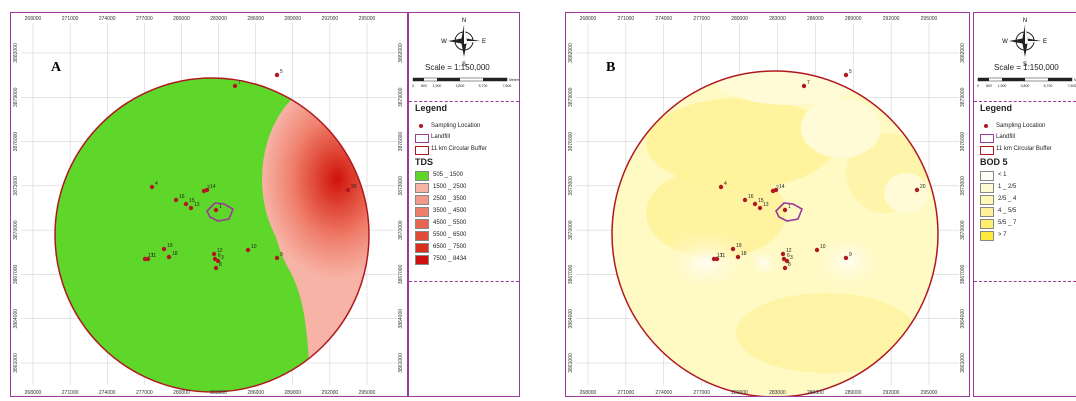 Image resolution: width=1076 pixels, height=401 pixels. Describe the element at coordinates (1025, 65) in the screenshot. I see `compass-s: S` at that location.